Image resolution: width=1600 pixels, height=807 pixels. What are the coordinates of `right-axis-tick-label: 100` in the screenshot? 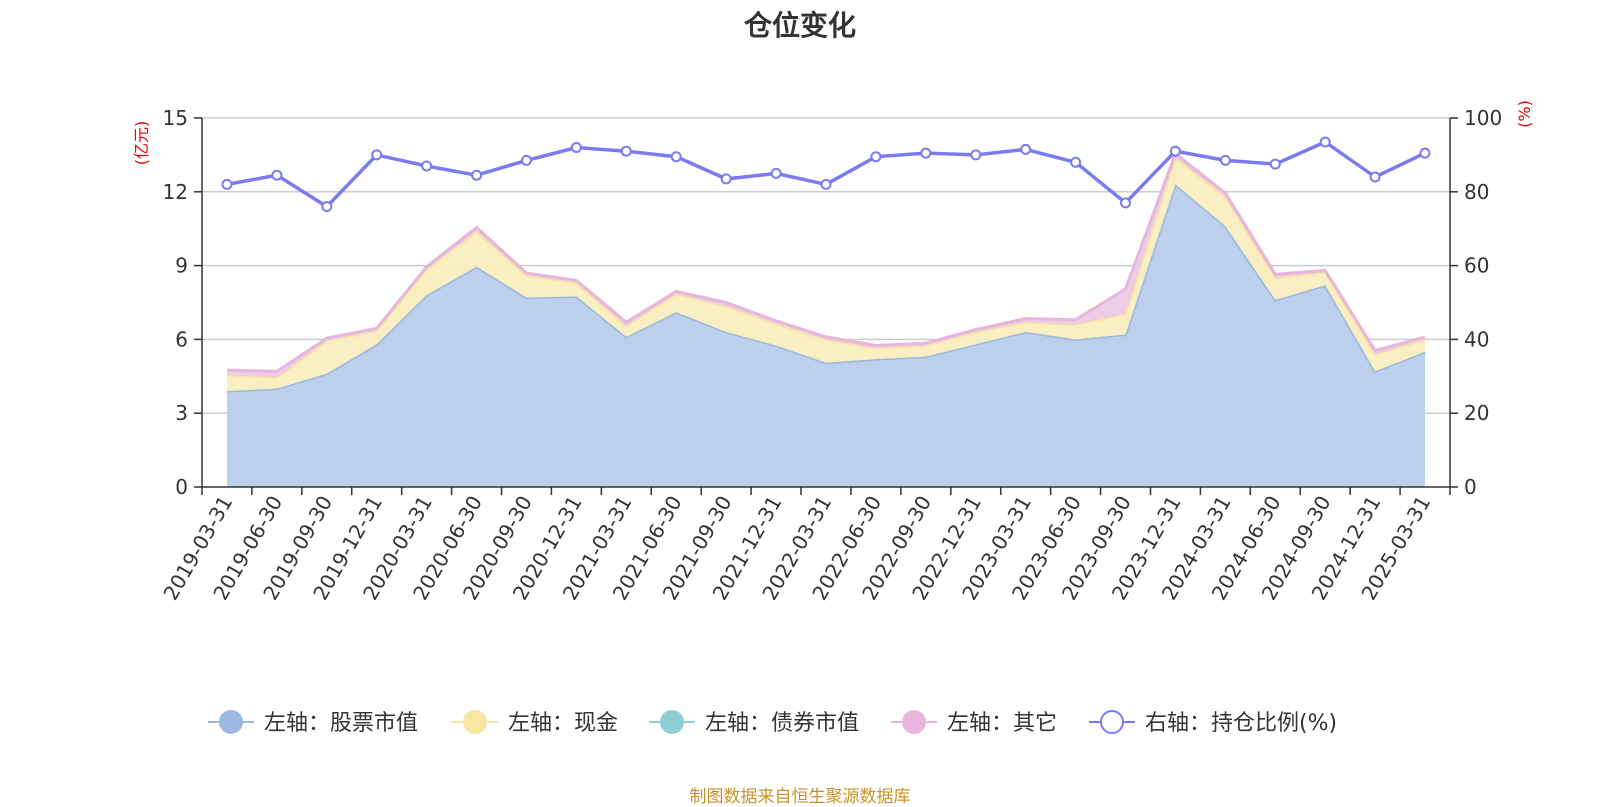 It's located at (1483, 118).